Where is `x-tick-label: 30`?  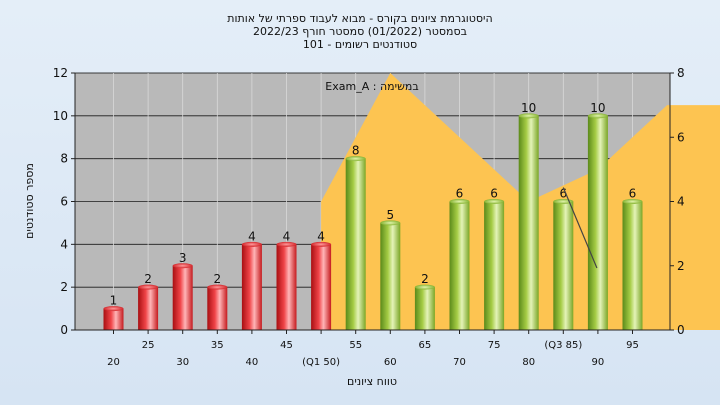 x-tick-label: 30 is located at coordinates (182, 362).